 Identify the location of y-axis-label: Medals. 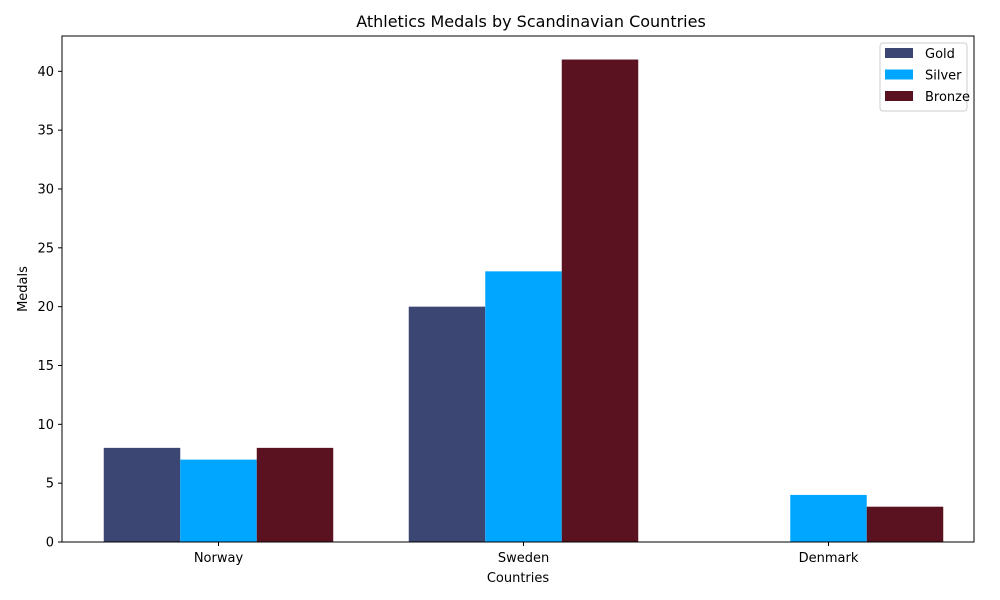
(23, 289).